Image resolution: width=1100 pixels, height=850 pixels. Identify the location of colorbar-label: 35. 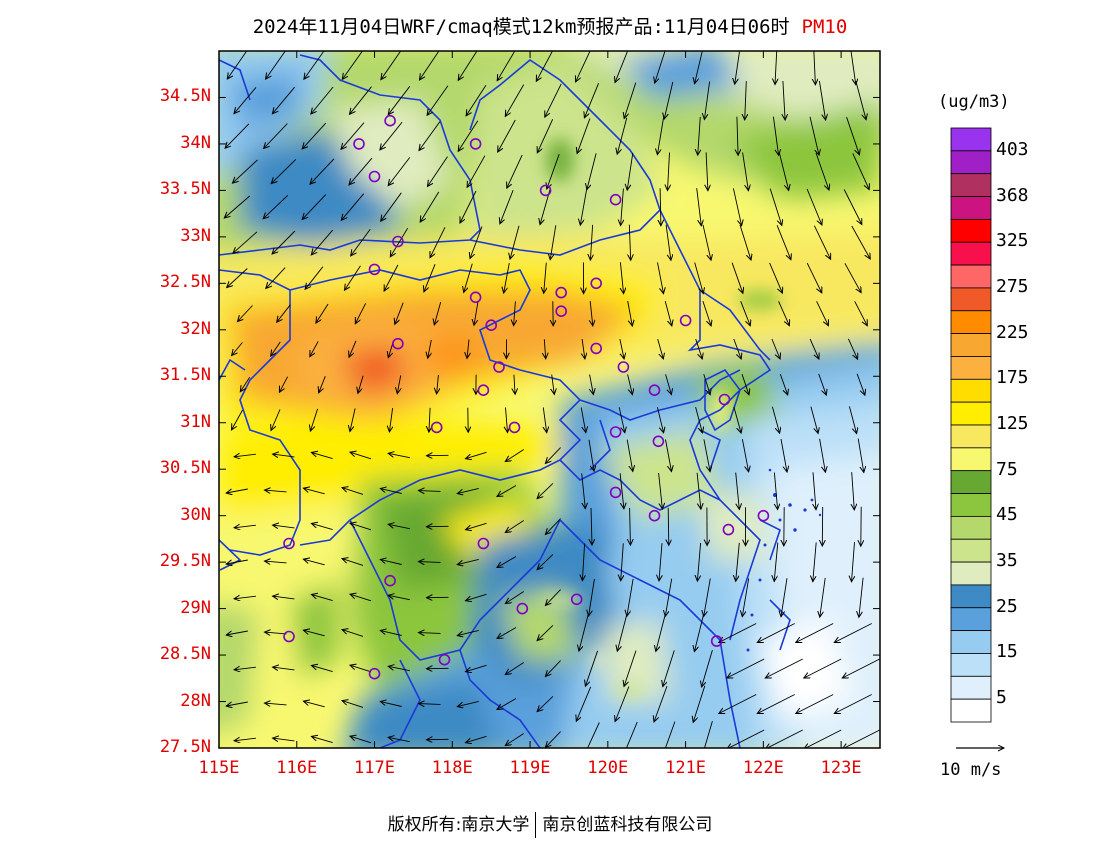
(1007, 561).